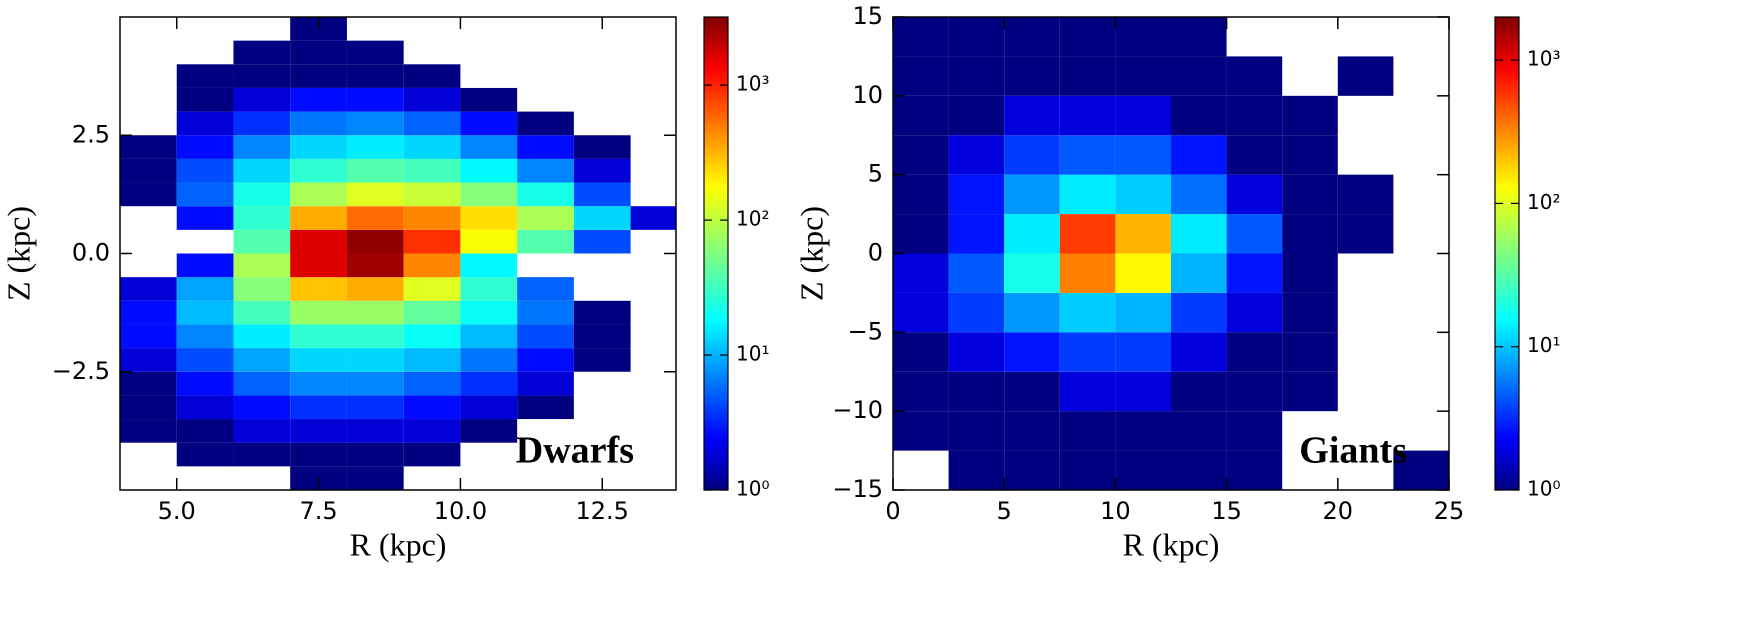 The image size is (1743, 634). What do you see at coordinates (602, 511) in the screenshot?
I see `x-tick-label: 12.5` at bounding box center [602, 511].